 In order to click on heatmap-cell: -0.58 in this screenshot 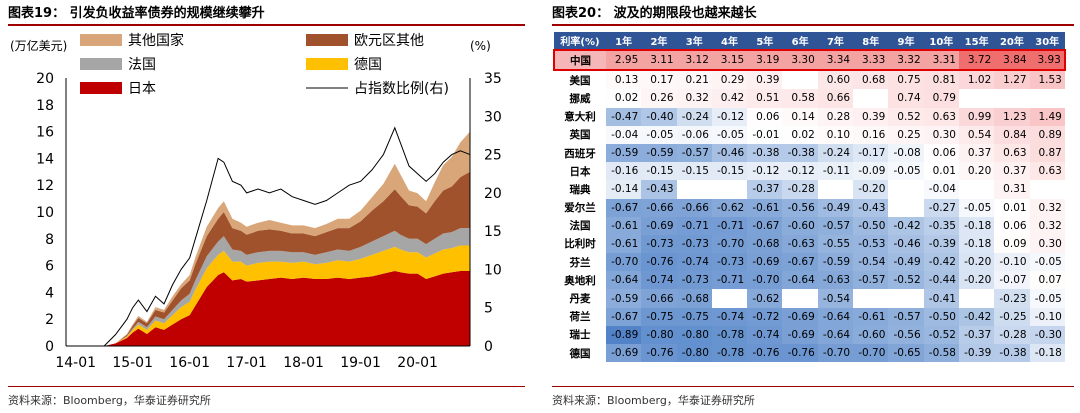, I will do `click(941, 353)`.